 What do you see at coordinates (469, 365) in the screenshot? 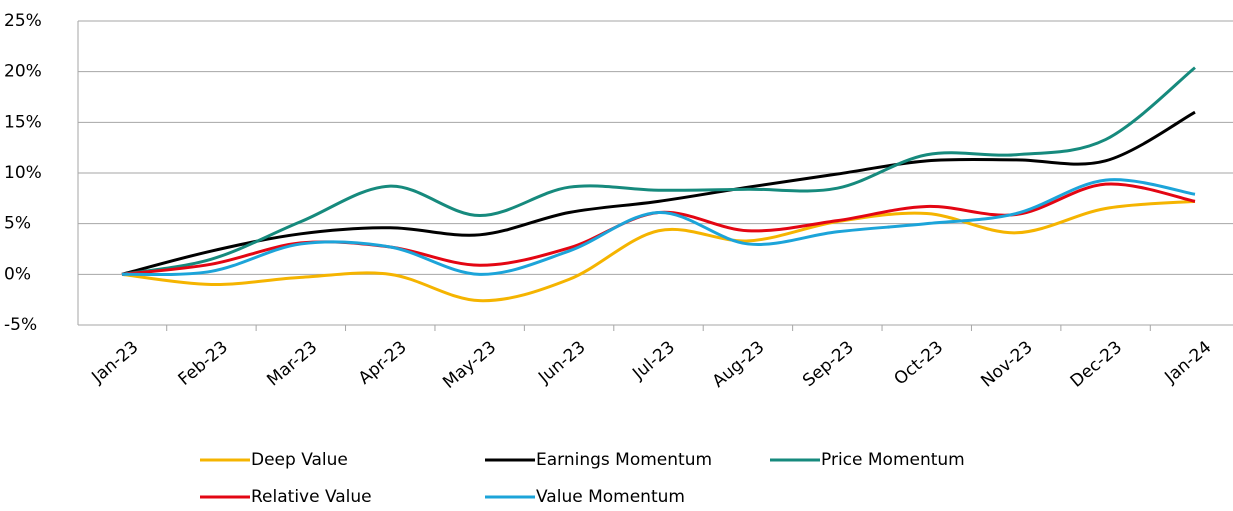
I see `x-tick-label: May-23` at bounding box center [469, 365].